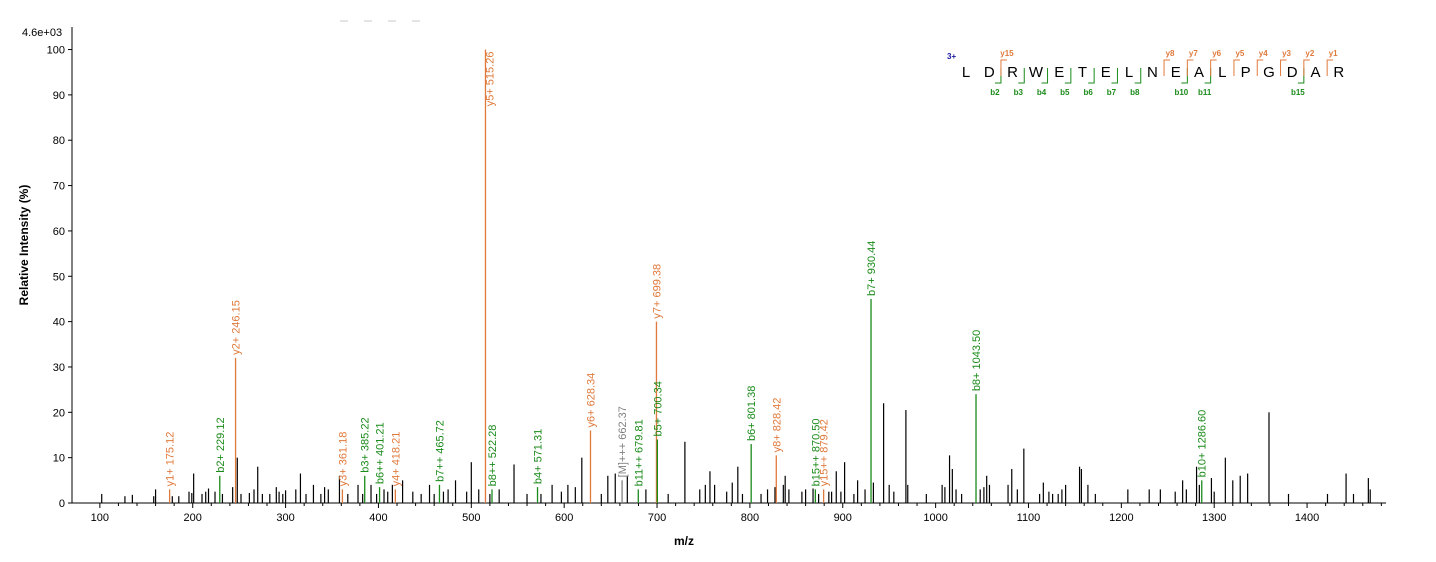  What do you see at coordinates (100, 518) in the screenshot?
I see `x-tick-label: 100` at bounding box center [100, 518].